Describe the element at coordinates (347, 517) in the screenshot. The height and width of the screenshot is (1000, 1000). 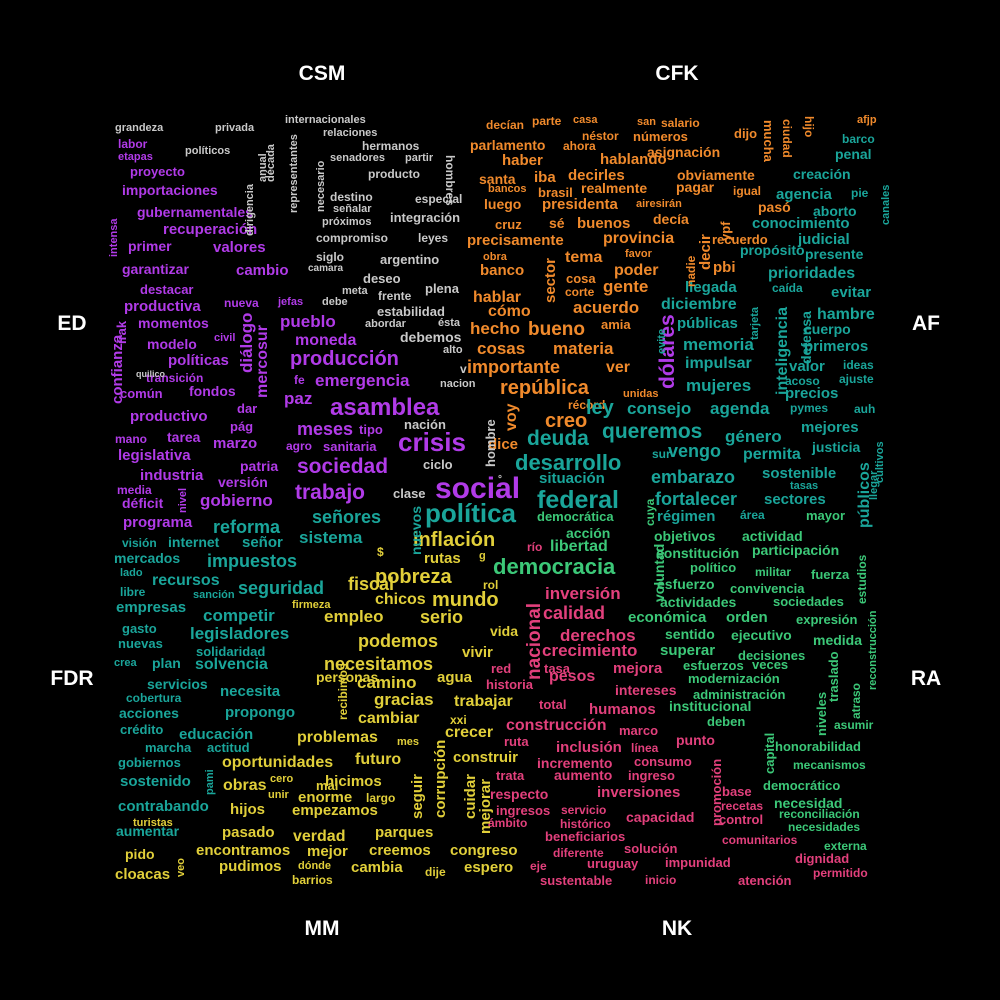
I see `cloud-word: señores` at that location.